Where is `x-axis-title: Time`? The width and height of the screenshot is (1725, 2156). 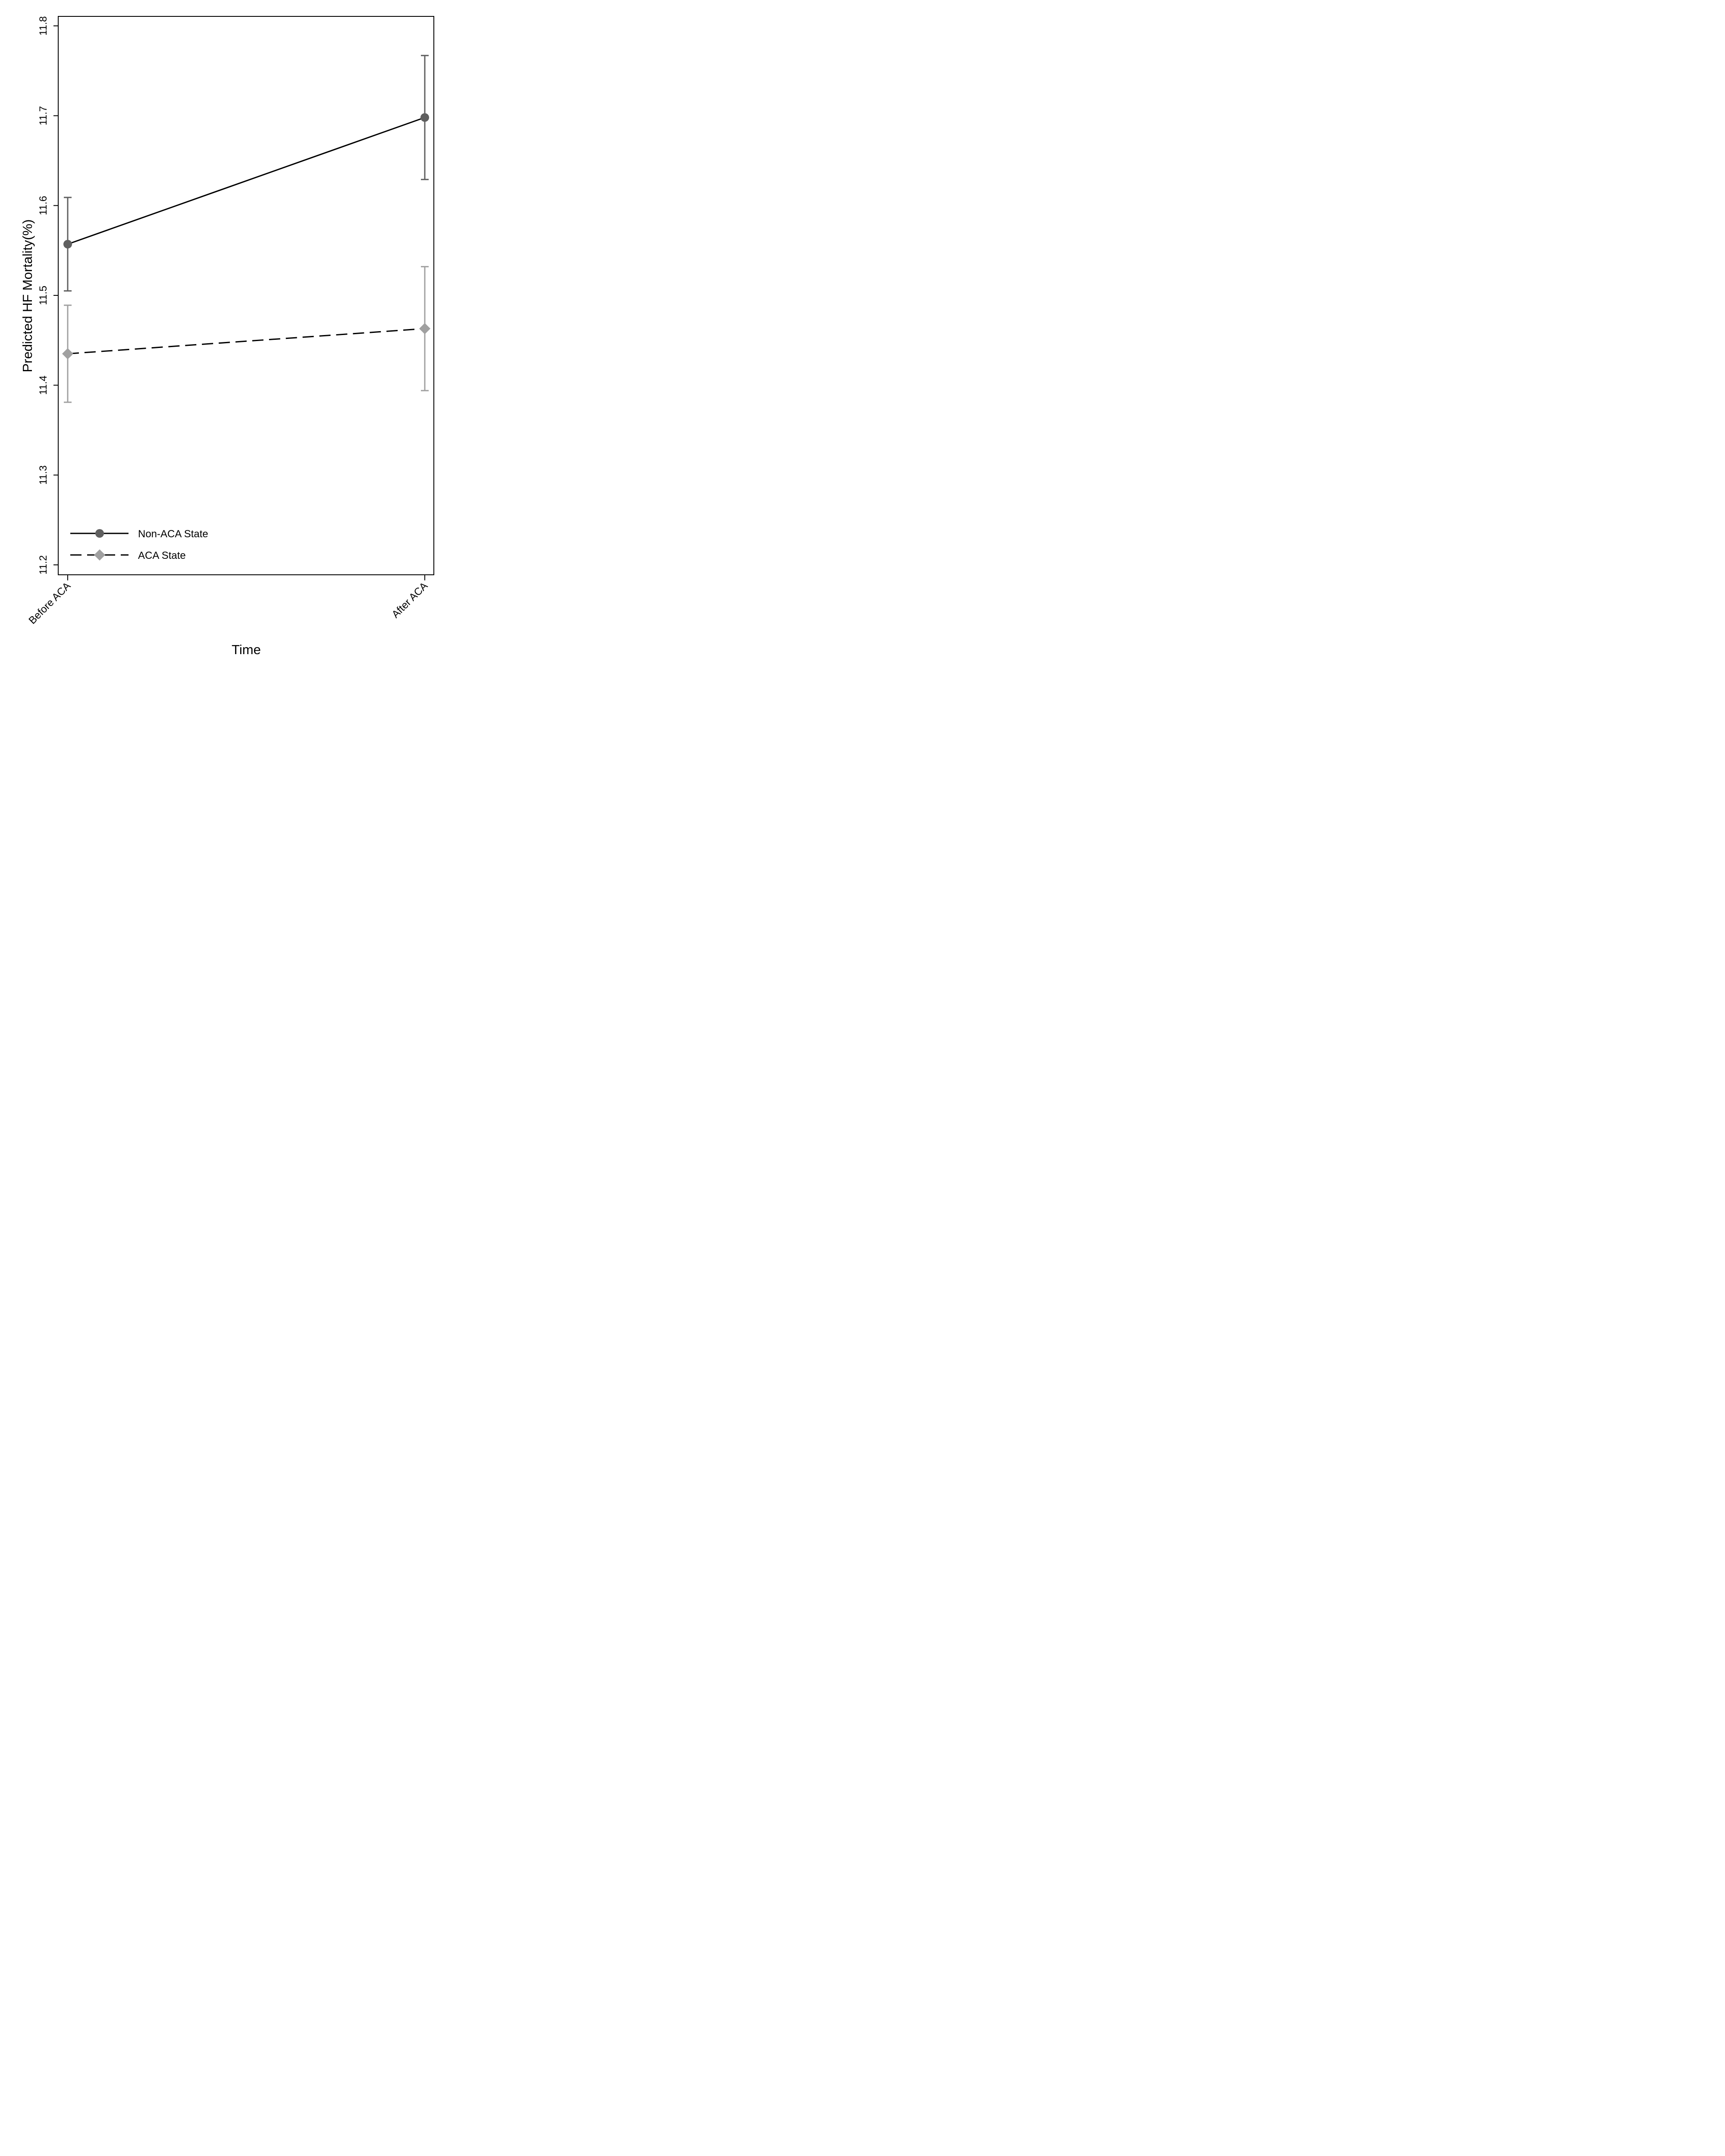 x-axis-title: Time is located at coordinates (247, 649).